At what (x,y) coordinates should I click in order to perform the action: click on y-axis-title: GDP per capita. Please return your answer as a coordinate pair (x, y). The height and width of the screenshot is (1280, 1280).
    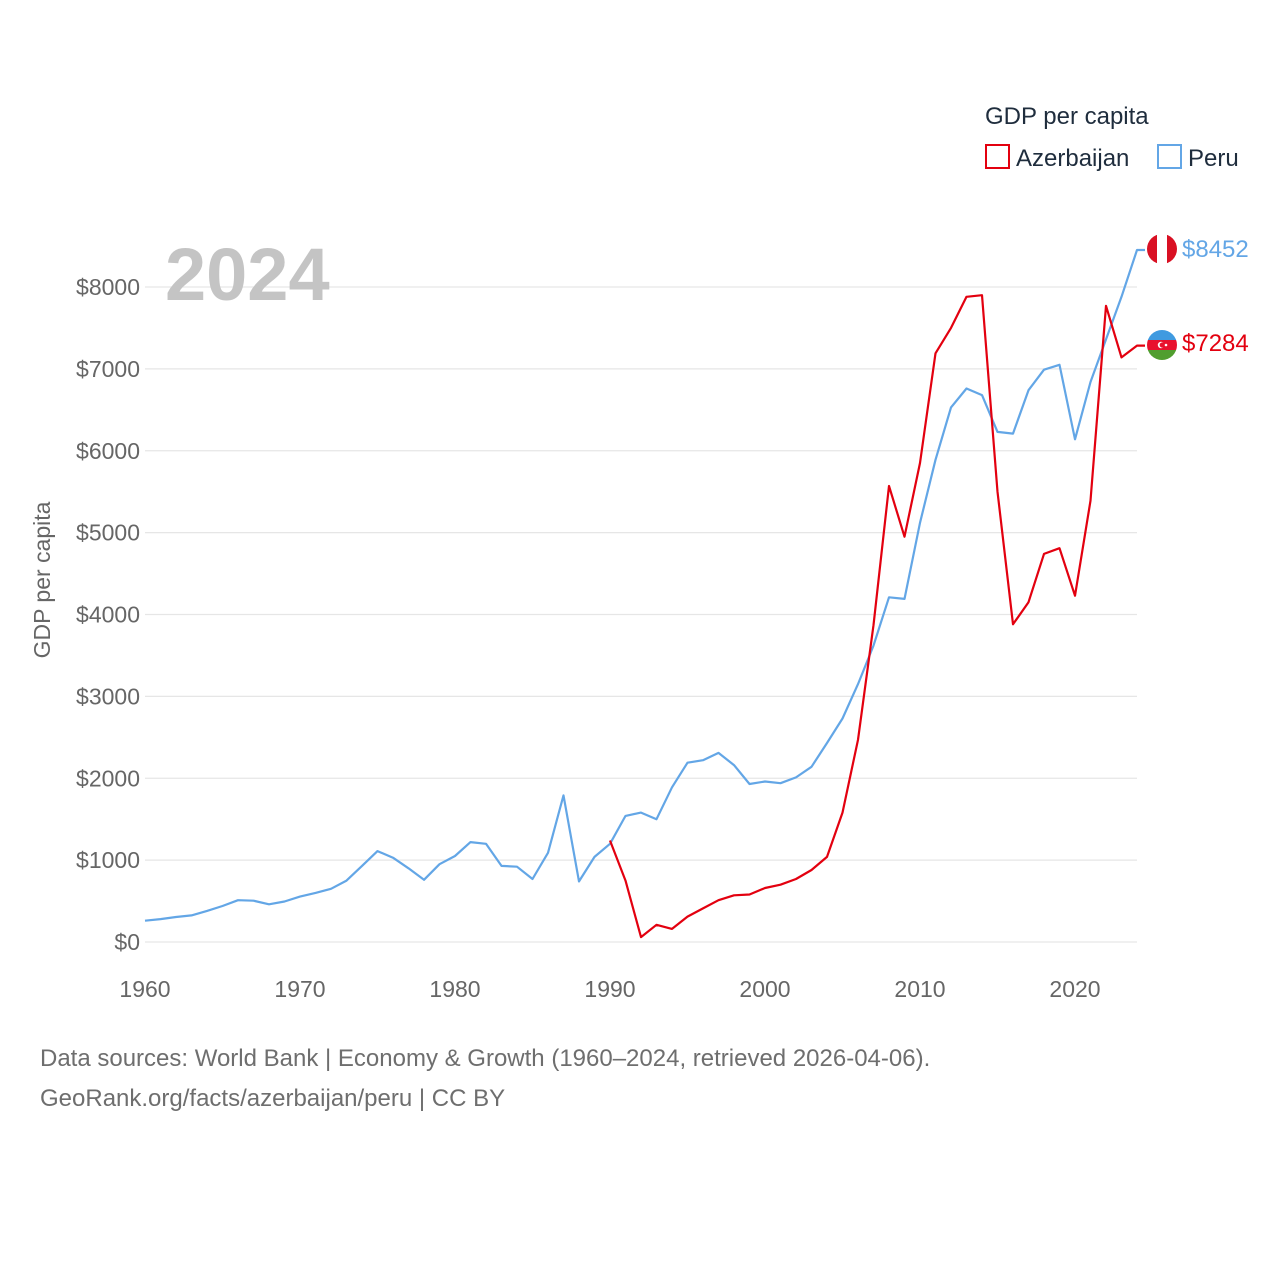
    Looking at the image, I should click on (42, 579).